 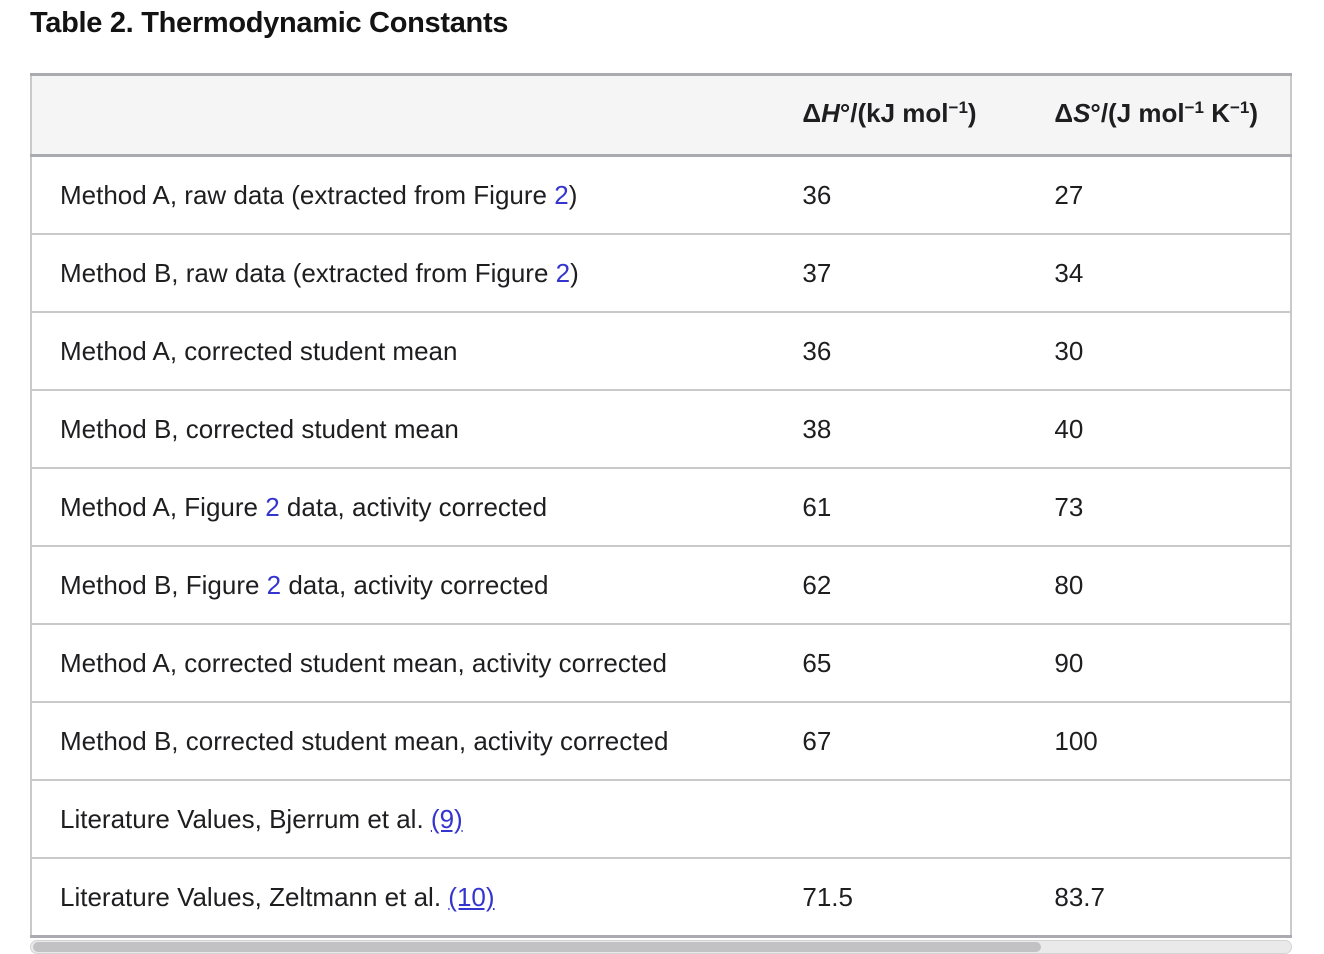 What do you see at coordinates (1069, 507) in the screenshot?
I see `delta-s-value: 73` at bounding box center [1069, 507].